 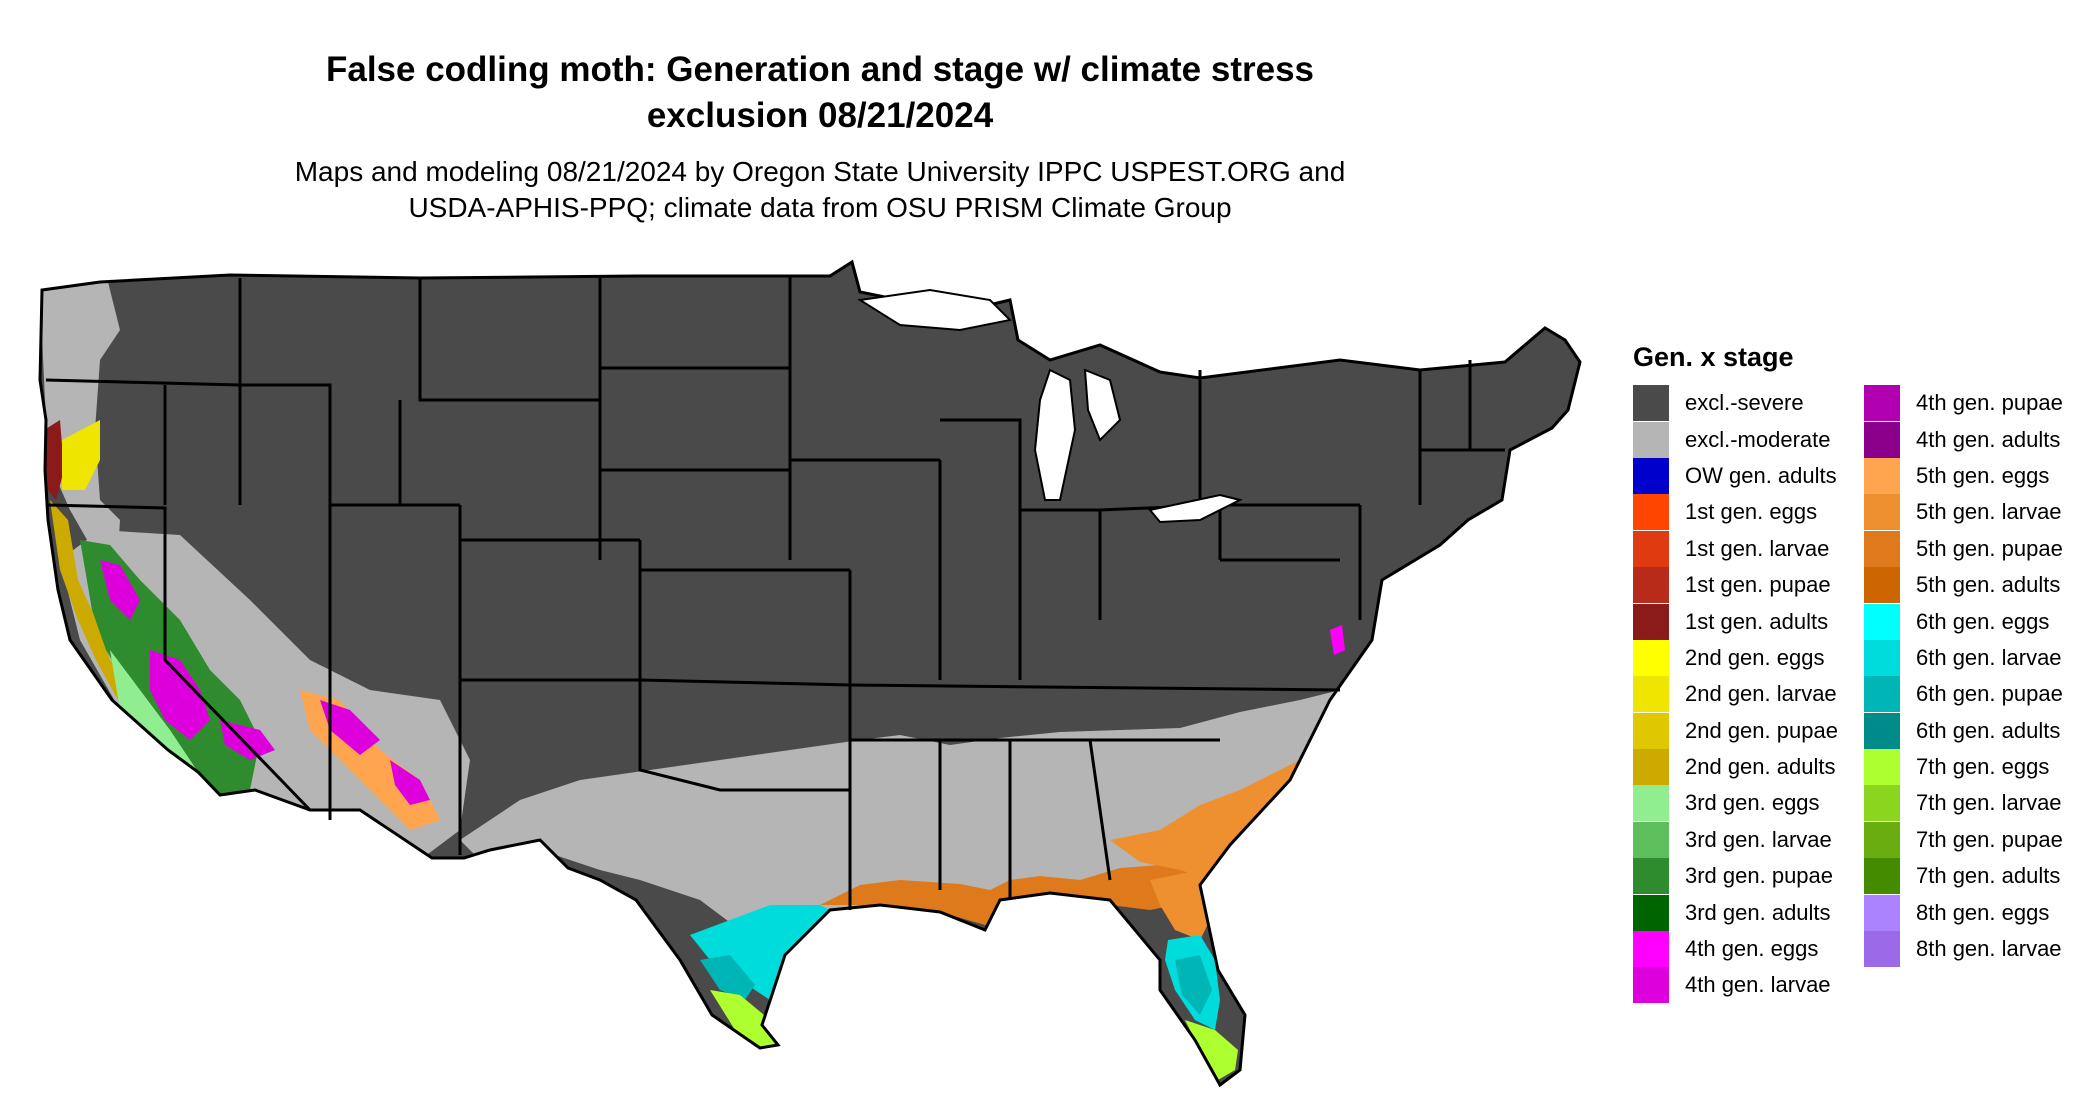 I want to click on legend-item: 7th gen. eggs, so click(x=1963, y=767).